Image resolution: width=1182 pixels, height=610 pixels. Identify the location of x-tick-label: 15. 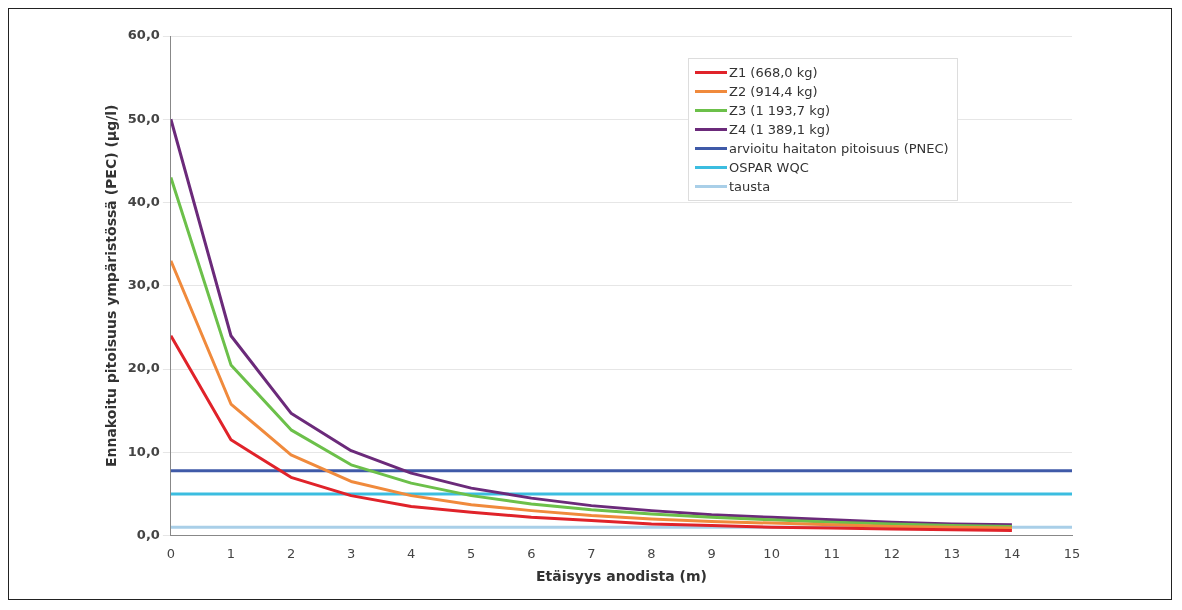
(1072, 553).